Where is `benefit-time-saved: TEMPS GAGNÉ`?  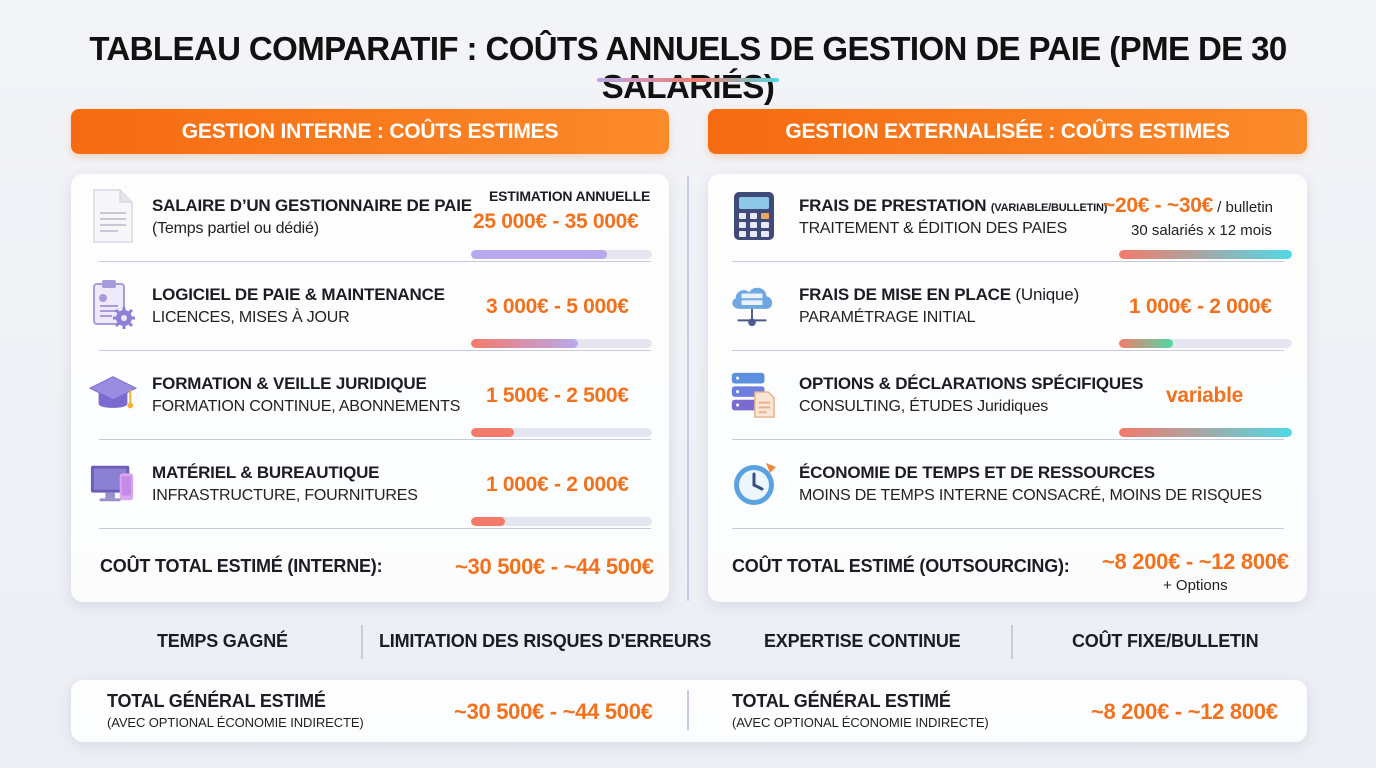
benefit-time-saved: TEMPS GAGNÉ is located at coordinates (222, 641).